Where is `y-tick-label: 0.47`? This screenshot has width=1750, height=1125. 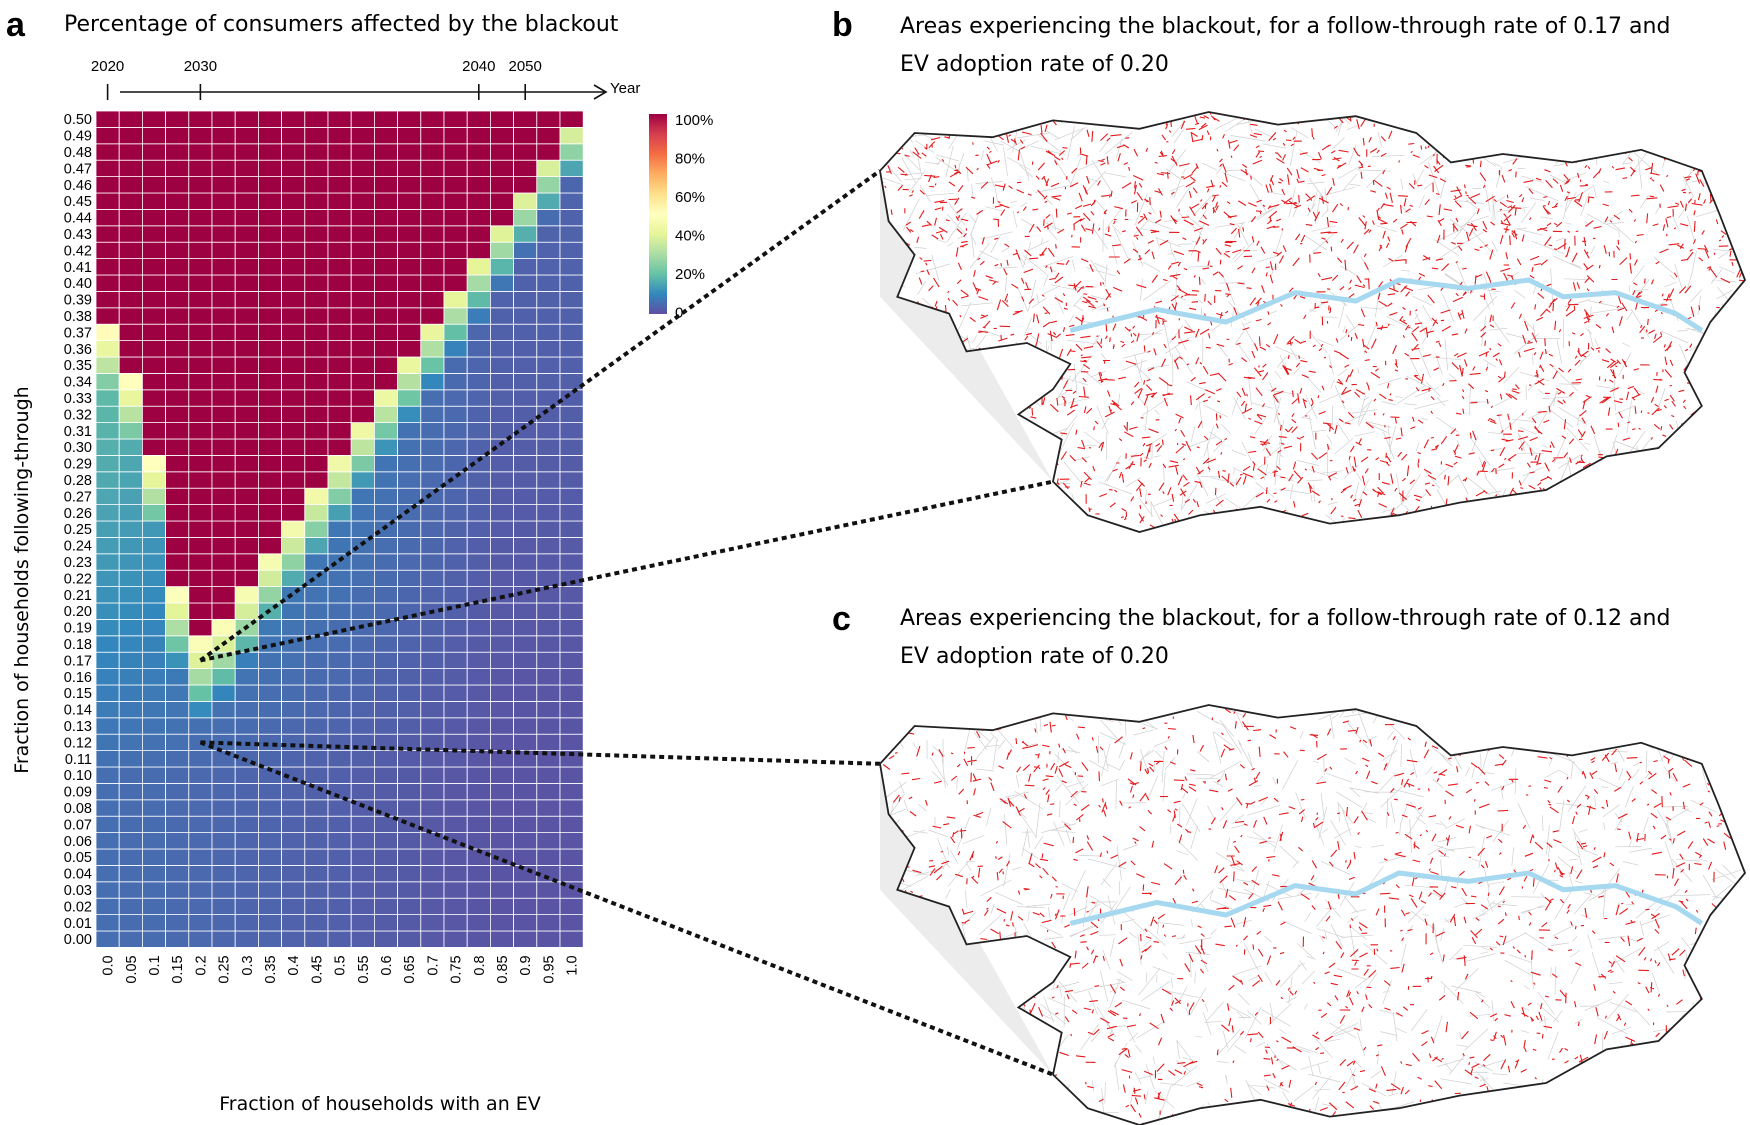 y-tick-label: 0.47 is located at coordinates (78, 169).